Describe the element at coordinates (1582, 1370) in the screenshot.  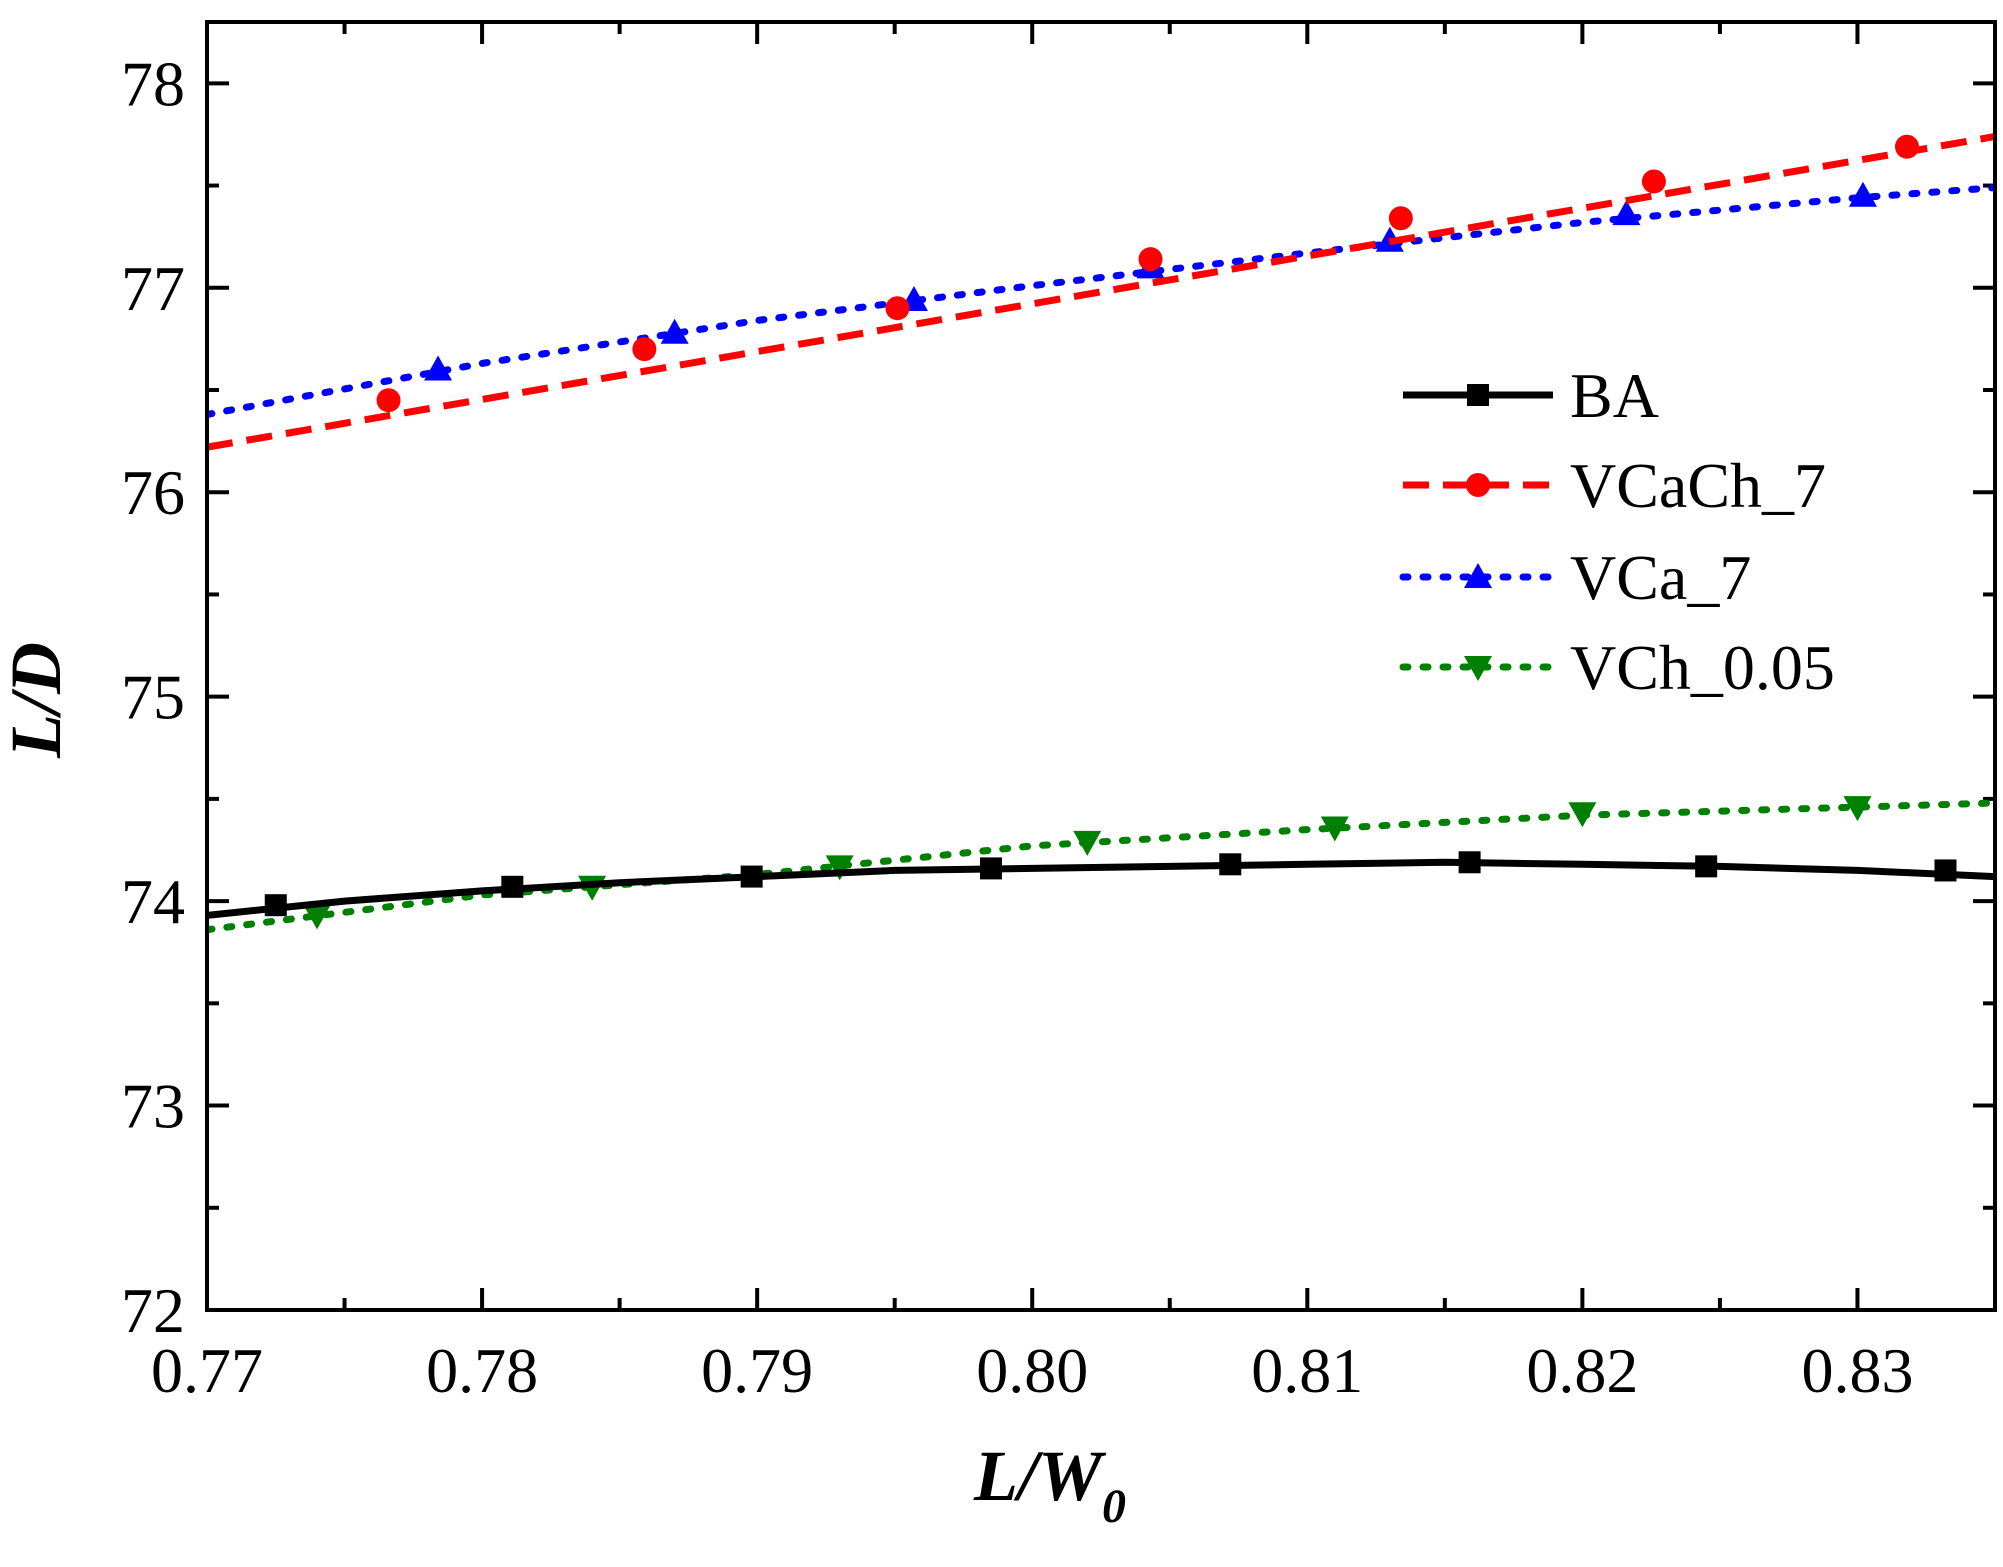
I see `x-tick-label: 0.82` at that location.